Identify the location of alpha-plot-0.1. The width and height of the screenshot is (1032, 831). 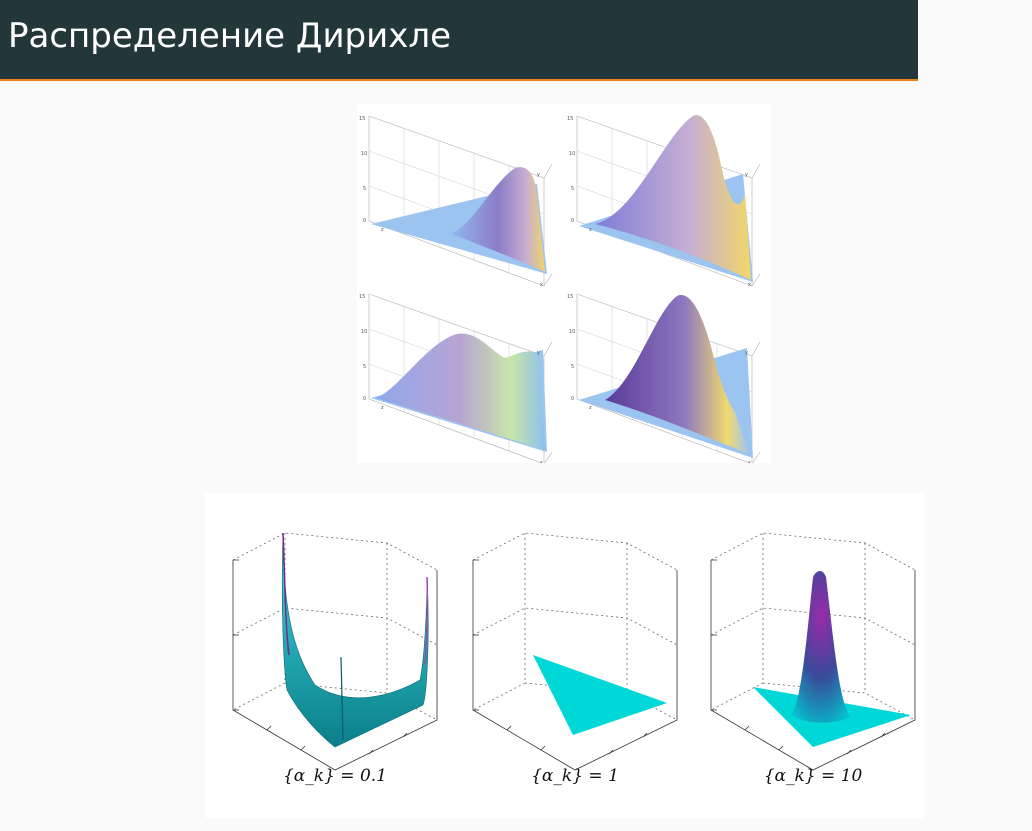
(335, 651).